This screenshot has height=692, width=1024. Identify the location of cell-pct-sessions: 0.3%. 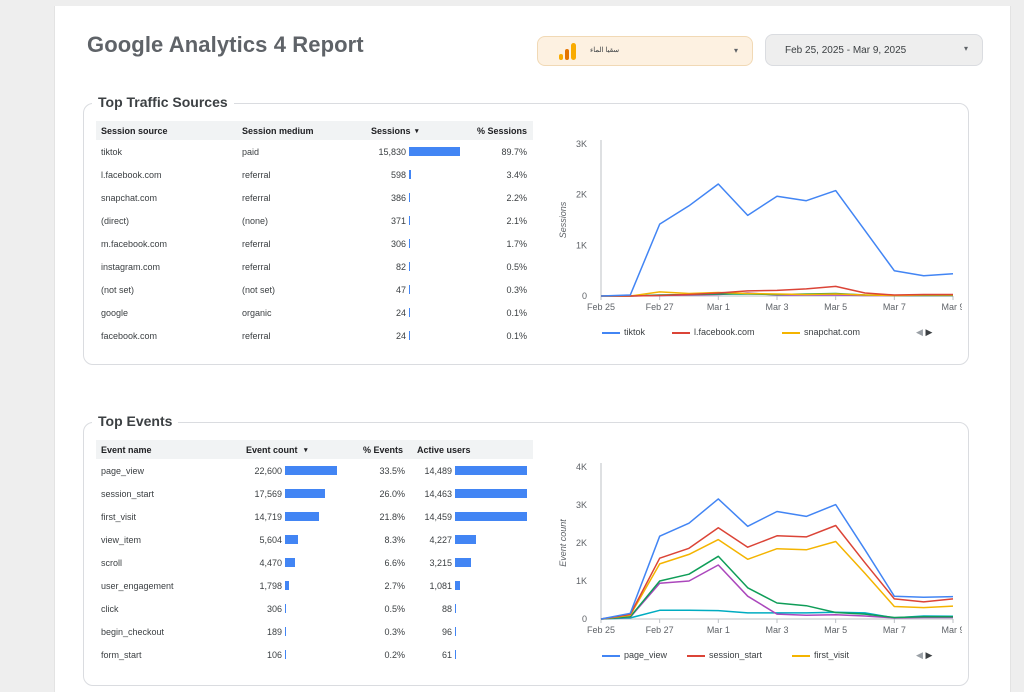
(516, 290).